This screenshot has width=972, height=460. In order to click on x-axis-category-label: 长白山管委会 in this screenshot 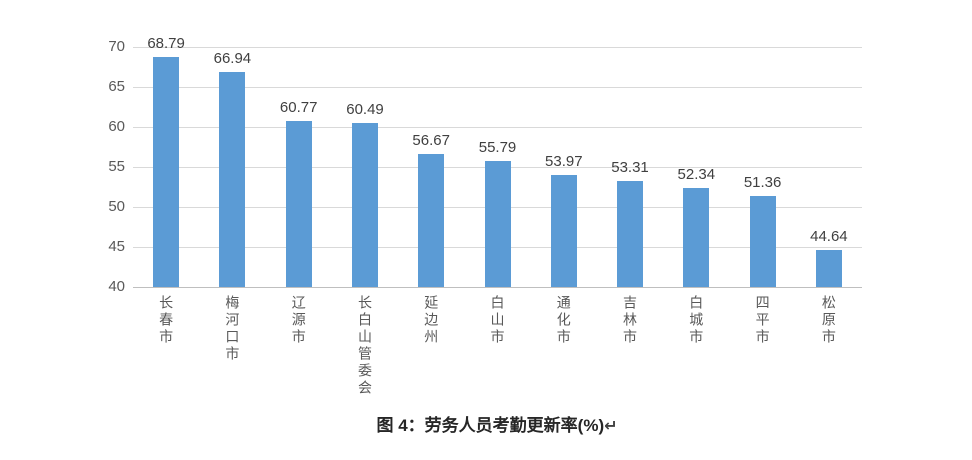, I will do `click(365, 346)`.